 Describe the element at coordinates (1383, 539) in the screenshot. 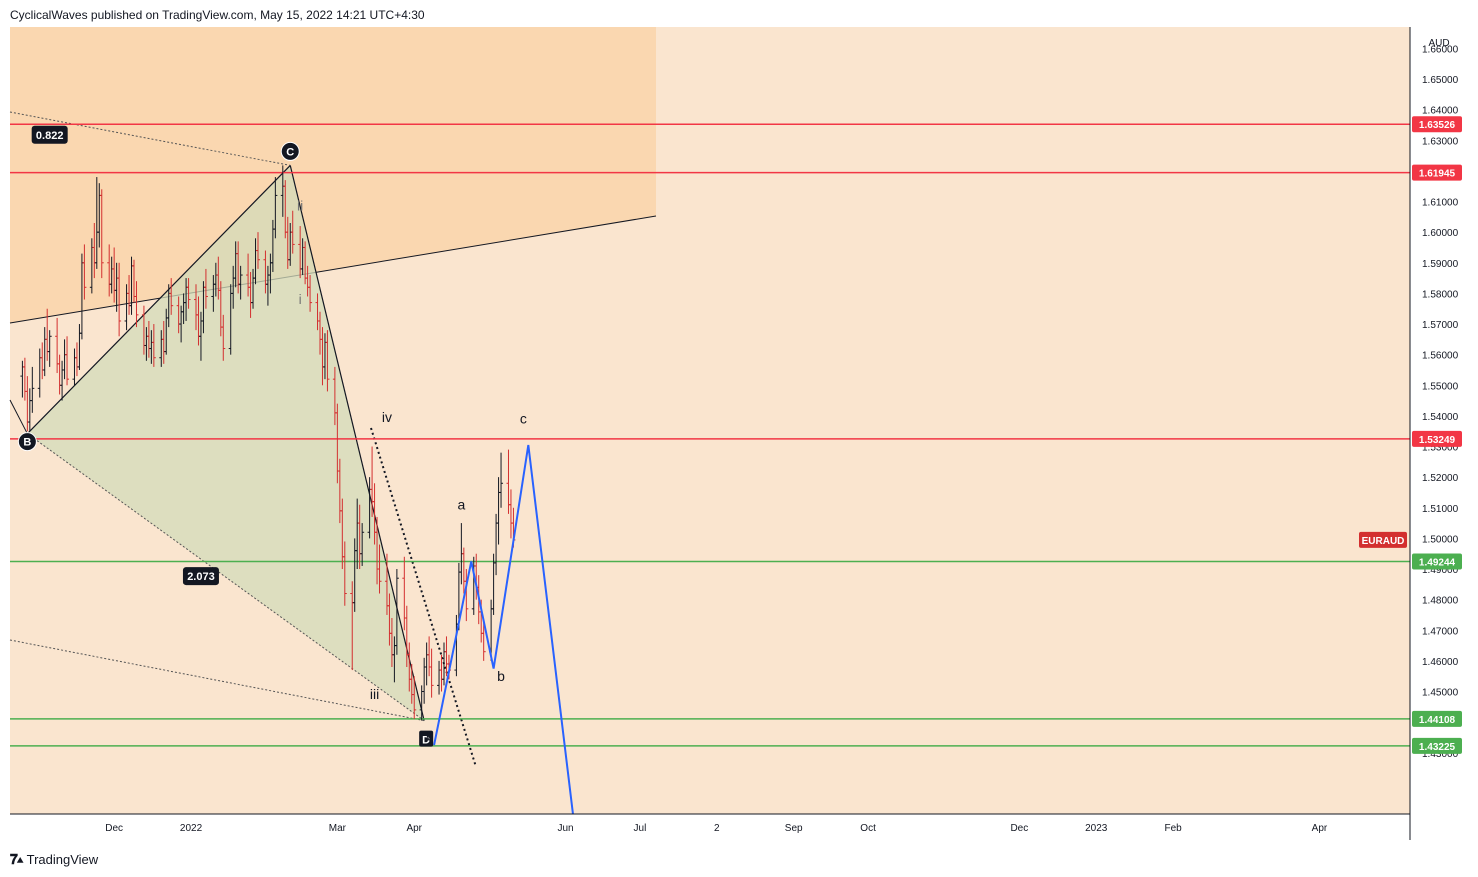

I see `symbol-badge-box` at that location.